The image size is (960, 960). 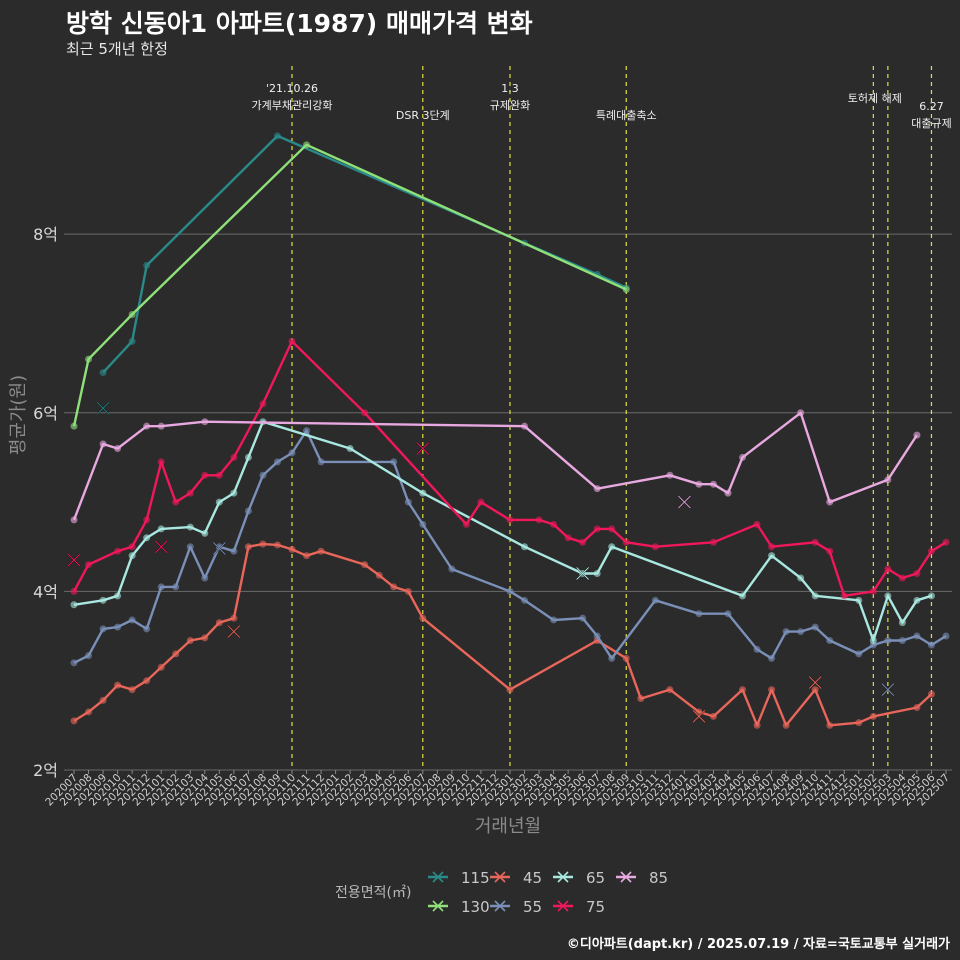 What do you see at coordinates (45, 770) in the screenshot?
I see `y-tick-label: 2억` at bounding box center [45, 770].